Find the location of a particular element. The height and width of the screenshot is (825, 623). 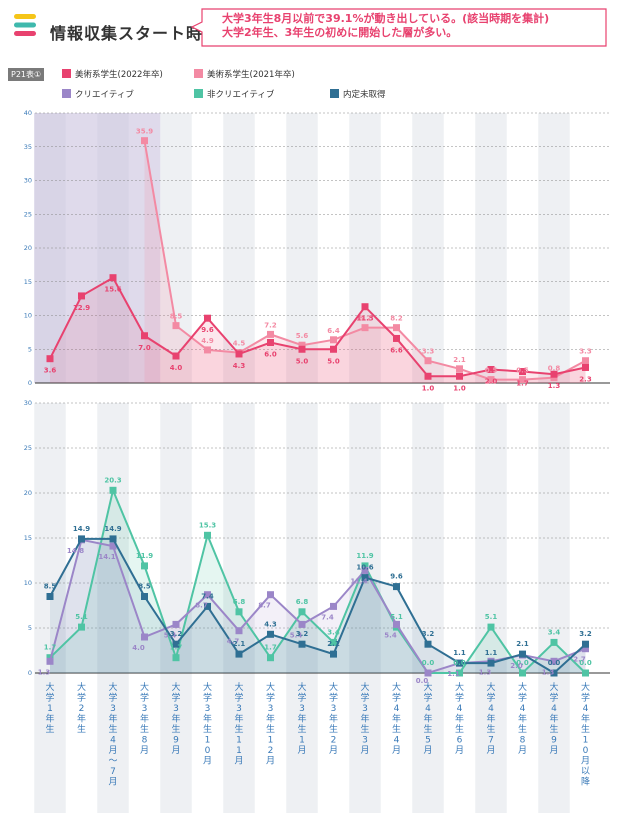

legend-label: クリエイティブ is located at coordinates (104, 95).